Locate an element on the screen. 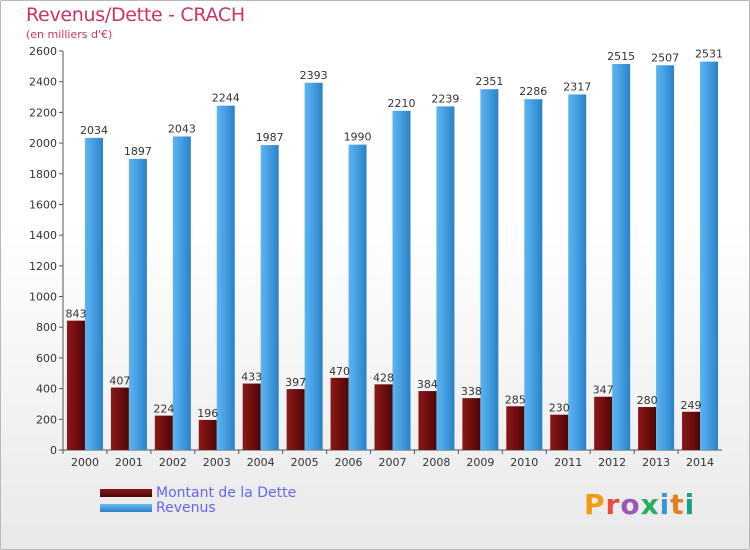 This screenshot has height=550, width=750. data-label-dette: 285 is located at coordinates (515, 399).